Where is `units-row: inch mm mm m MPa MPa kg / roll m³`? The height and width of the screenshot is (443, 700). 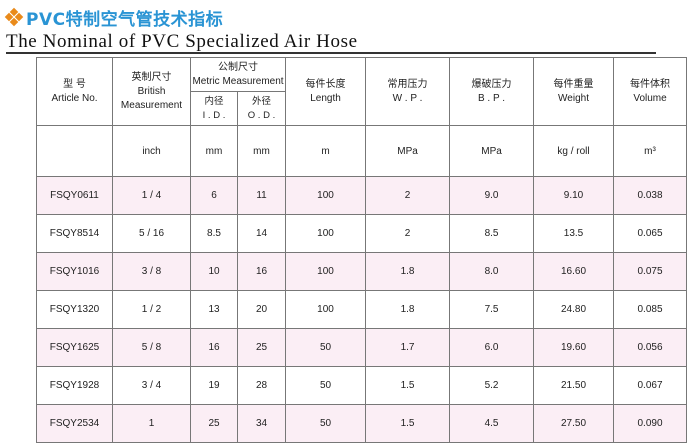
units-row: inch mm mm m MPa MPa kg / roll m³ is located at coordinates (362, 151).